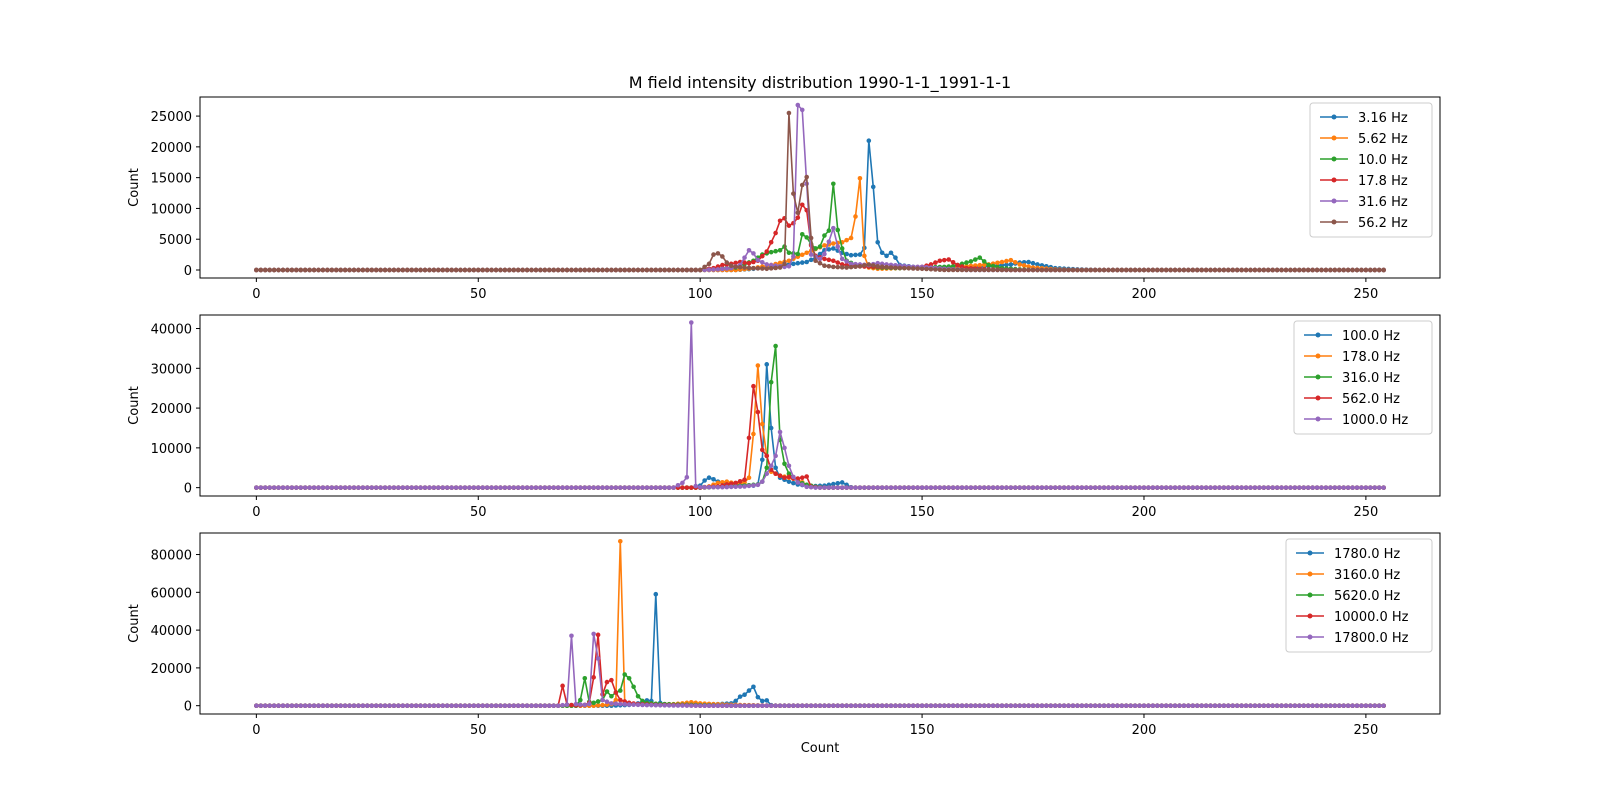  What do you see at coordinates (820, 669) in the screenshot?
I see `series-17800-0-hz` at bounding box center [820, 669].